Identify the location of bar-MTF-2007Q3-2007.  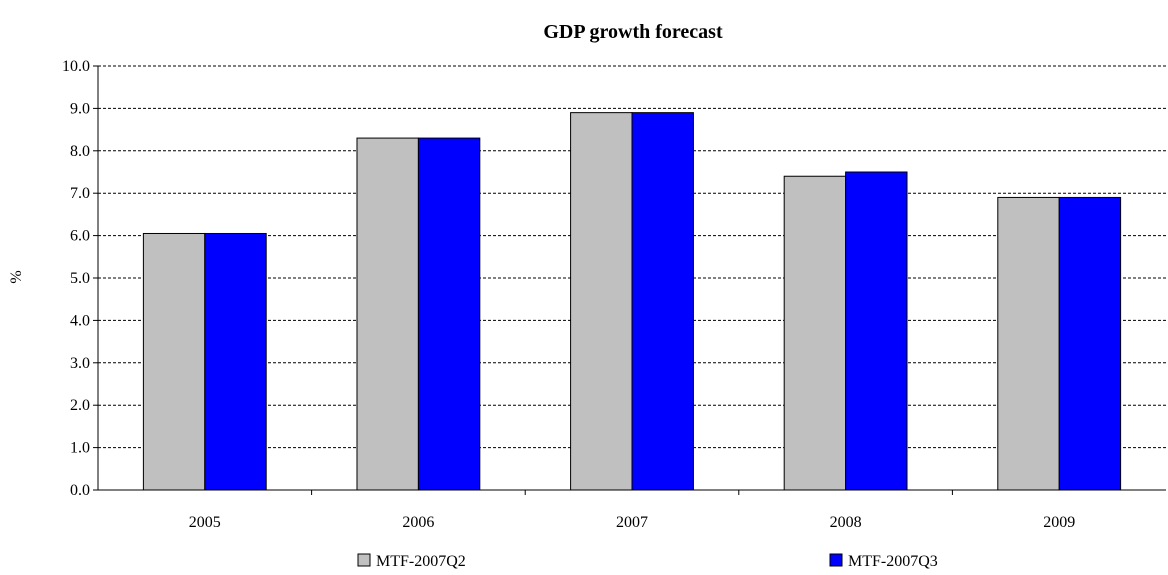
(662, 301).